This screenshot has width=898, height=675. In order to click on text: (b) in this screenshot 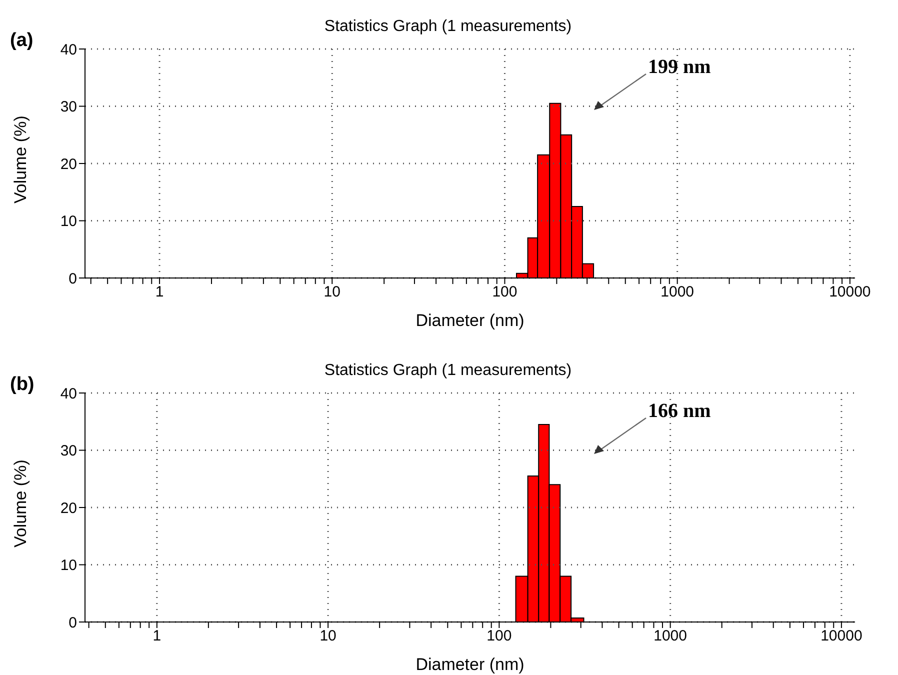, I will do `click(22, 385)`.